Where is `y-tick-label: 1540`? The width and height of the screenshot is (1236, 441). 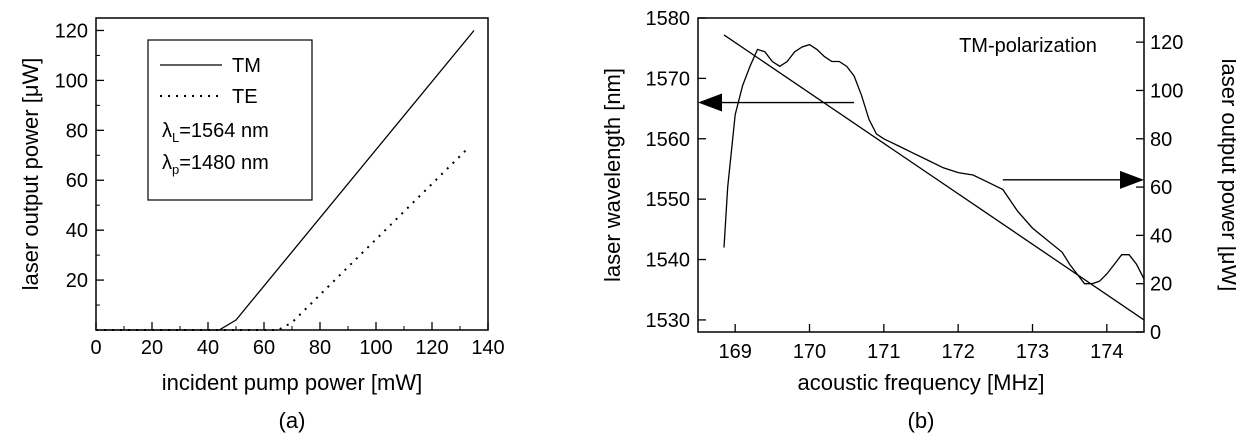
y-tick-label: 1540 is located at coordinates (668, 261).